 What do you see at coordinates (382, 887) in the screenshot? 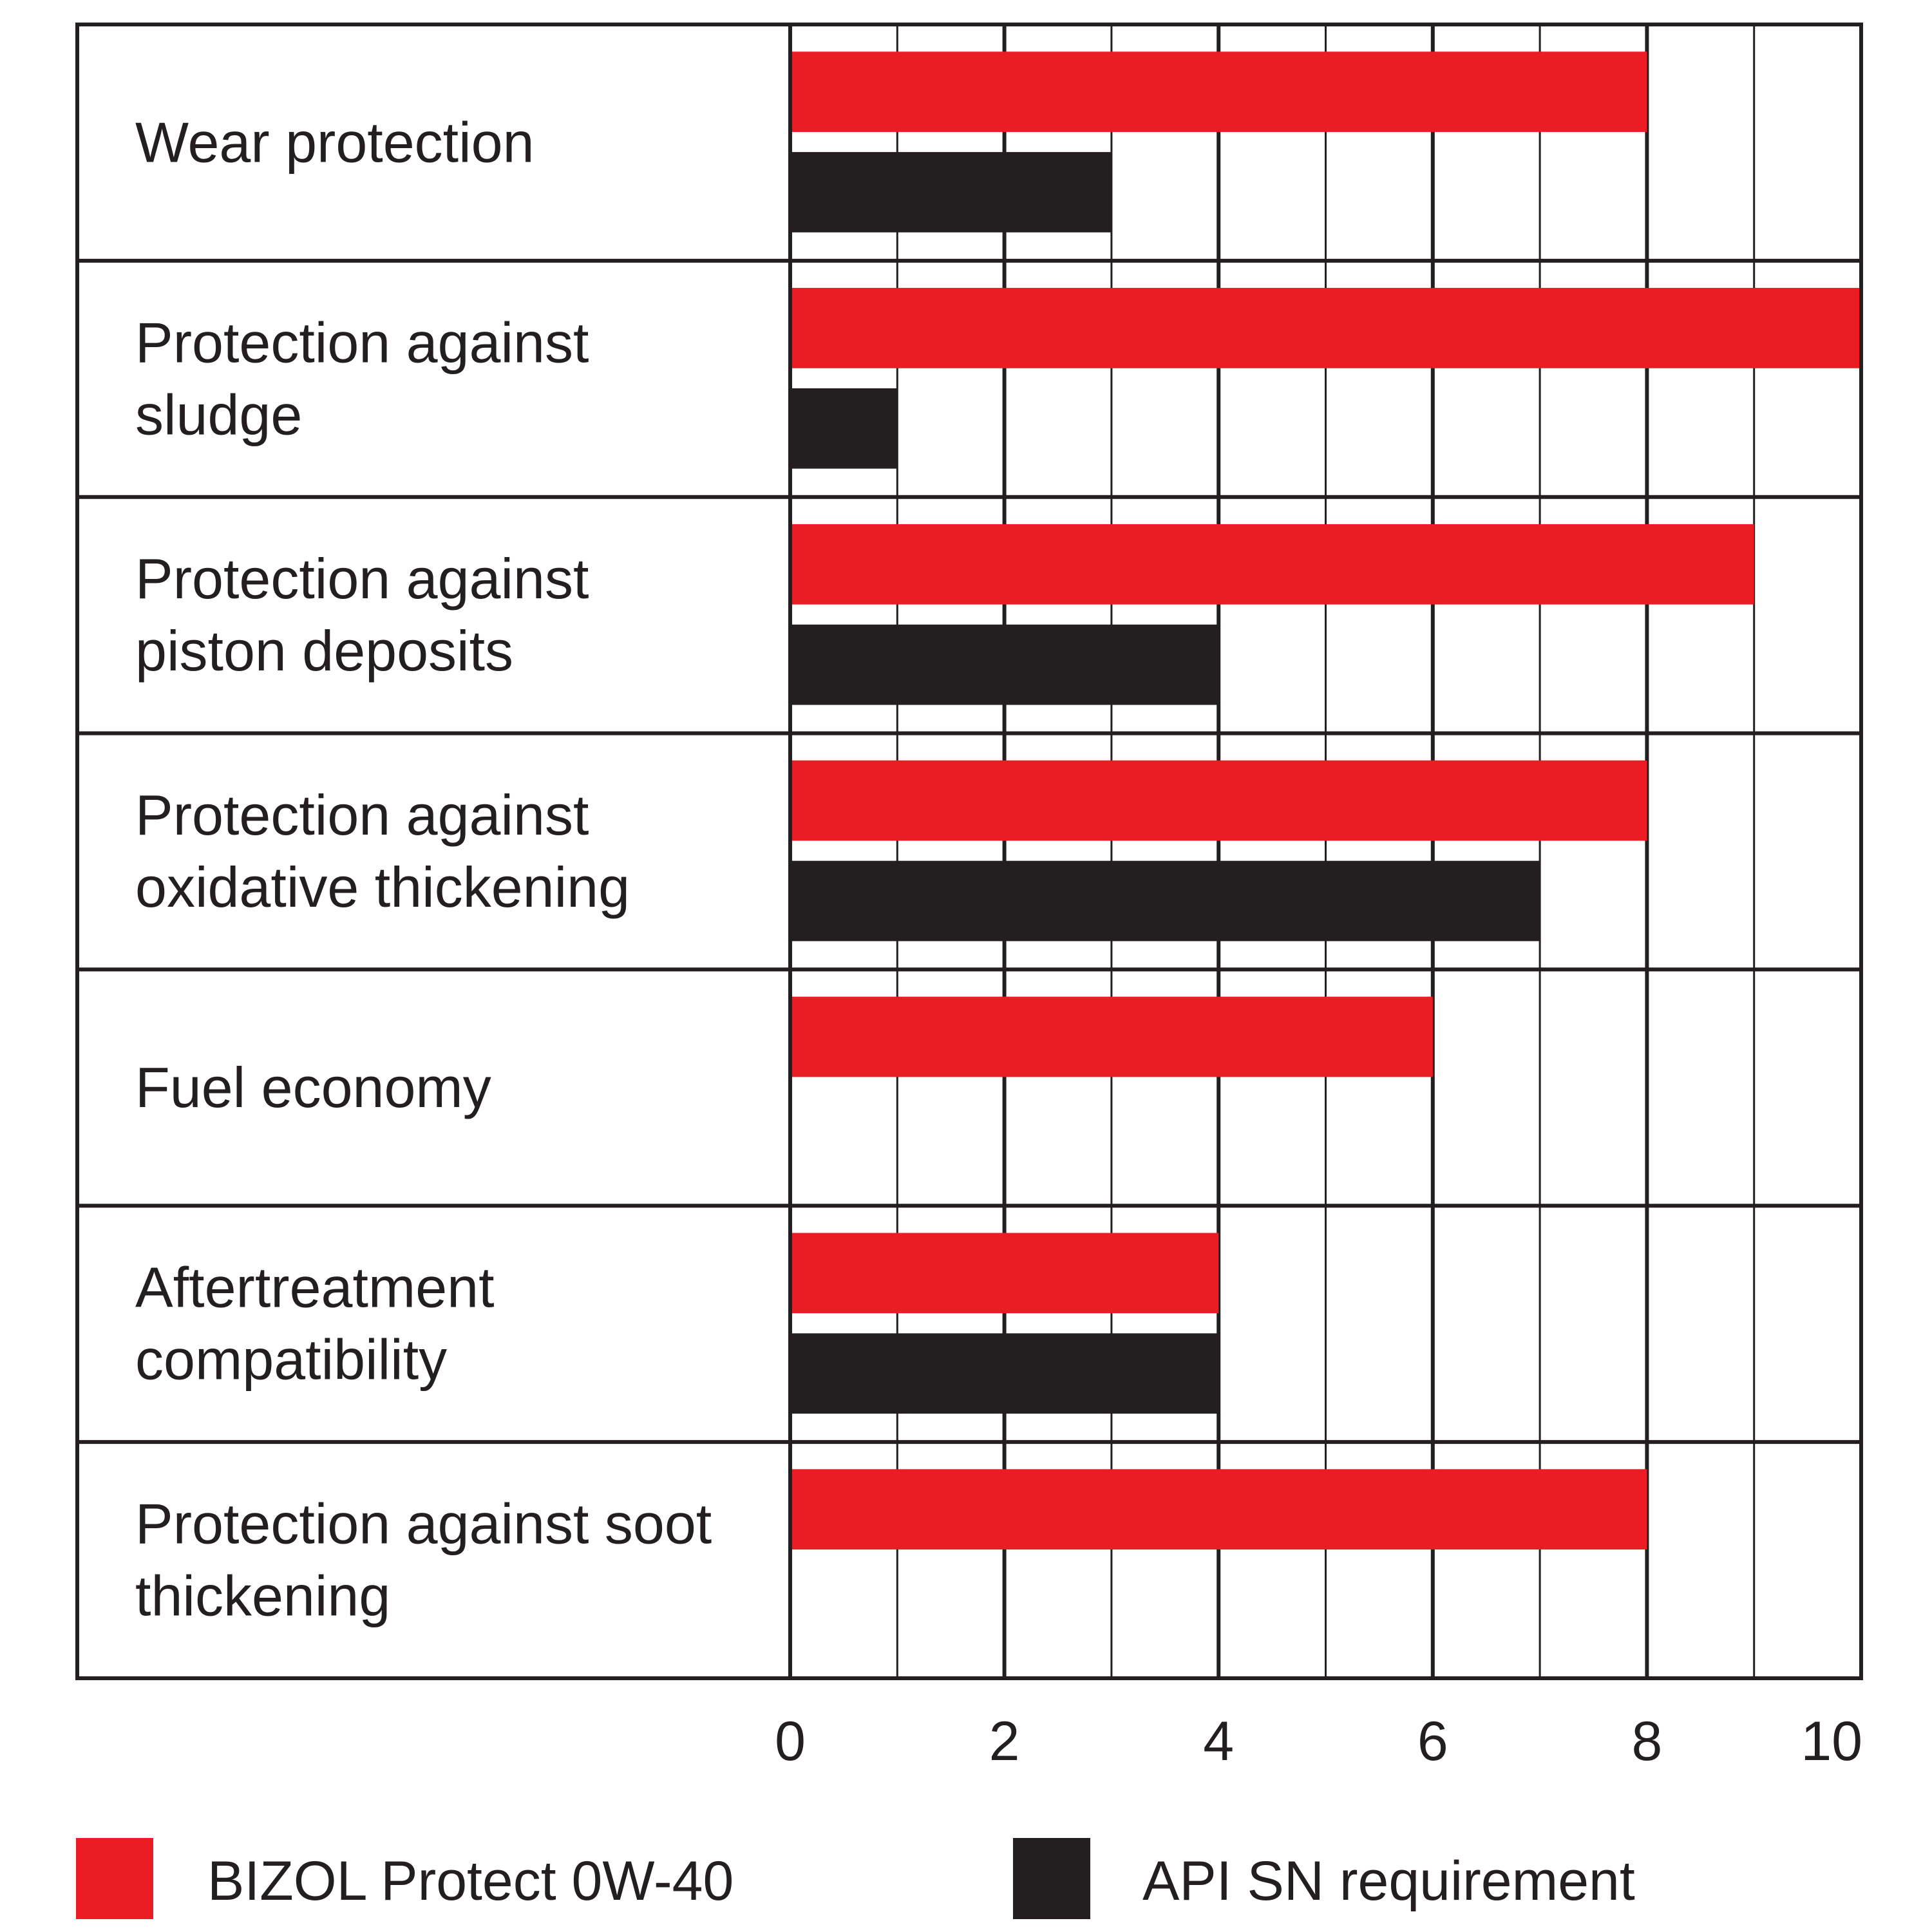
I see `category-label-line: oxidative thickening` at bounding box center [382, 887].